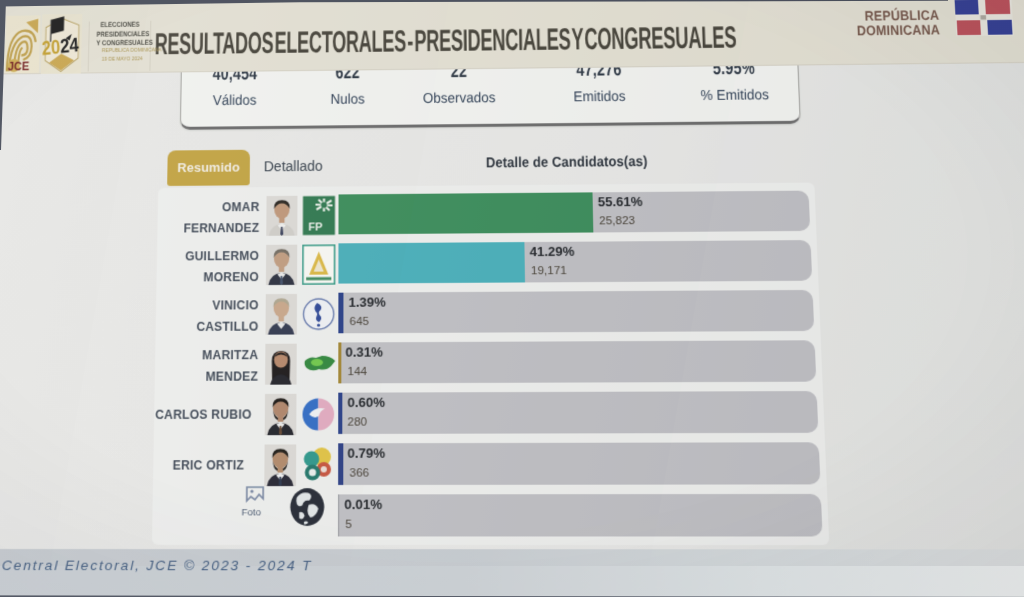  What do you see at coordinates (60, 47) in the screenshot?
I see `svg-text: 2024` at bounding box center [60, 47].